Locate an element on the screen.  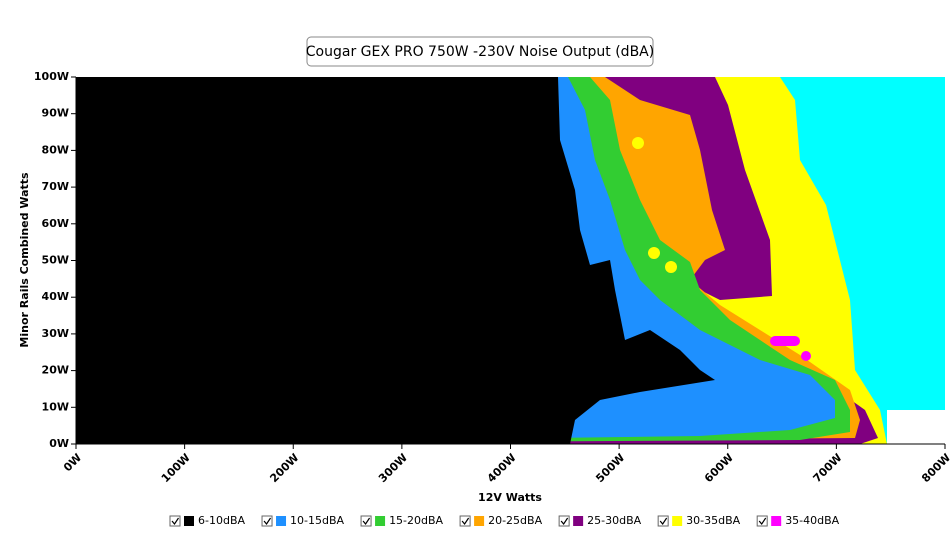
y-axis-label: Minor Rails Combined Watts is located at coordinates (24, 260).